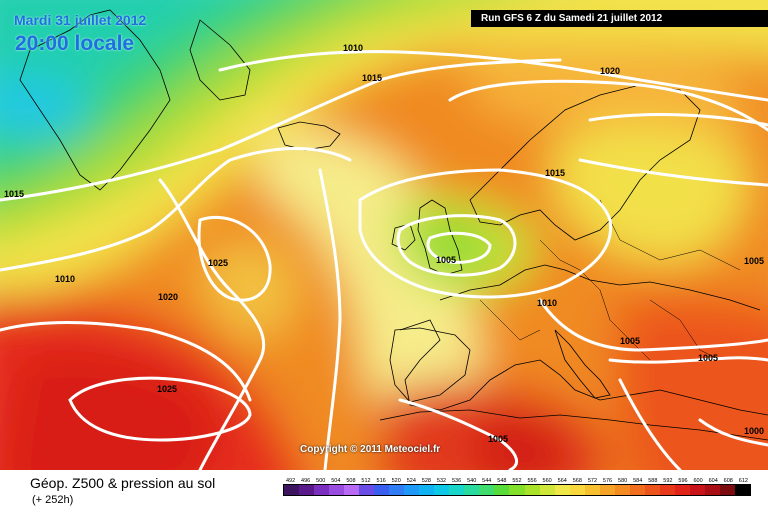 Image resolution: width=768 pixels, height=512 pixels. What do you see at coordinates (321, 481) in the screenshot?
I see `scale-value-label: 500` at bounding box center [321, 481].